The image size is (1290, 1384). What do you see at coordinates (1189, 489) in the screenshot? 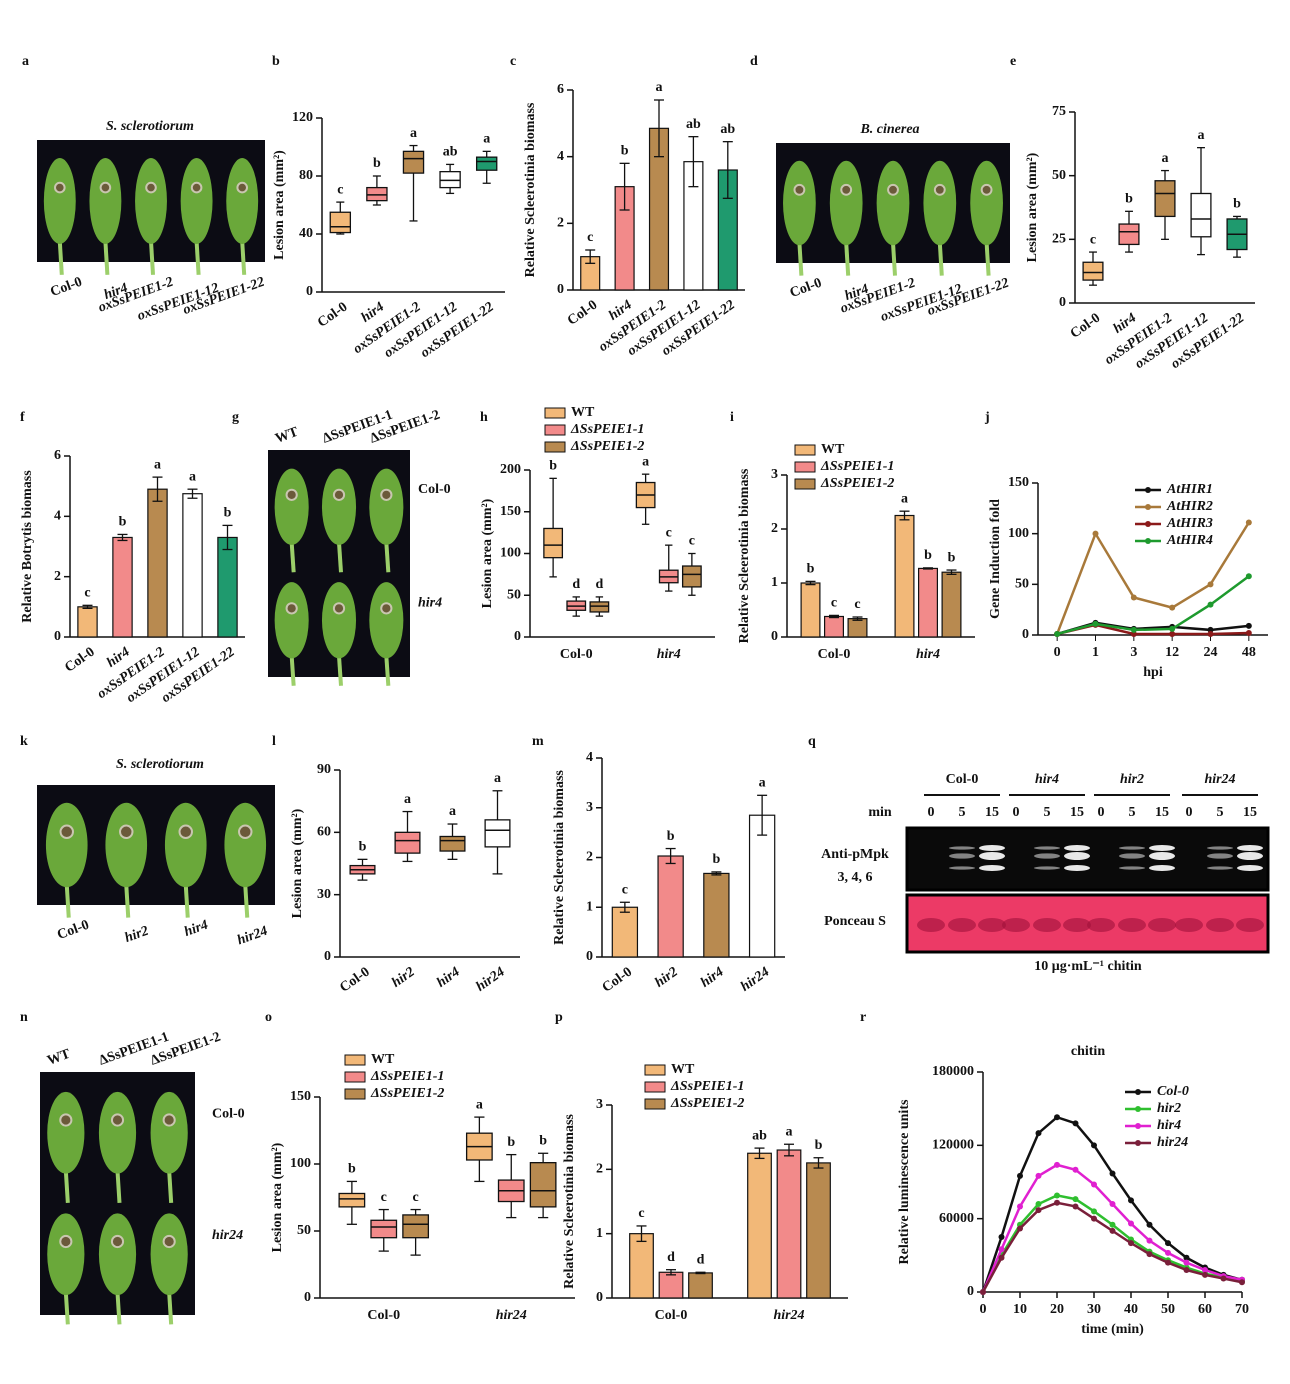
I see `legend-label: AtHIR1` at bounding box center [1189, 489].